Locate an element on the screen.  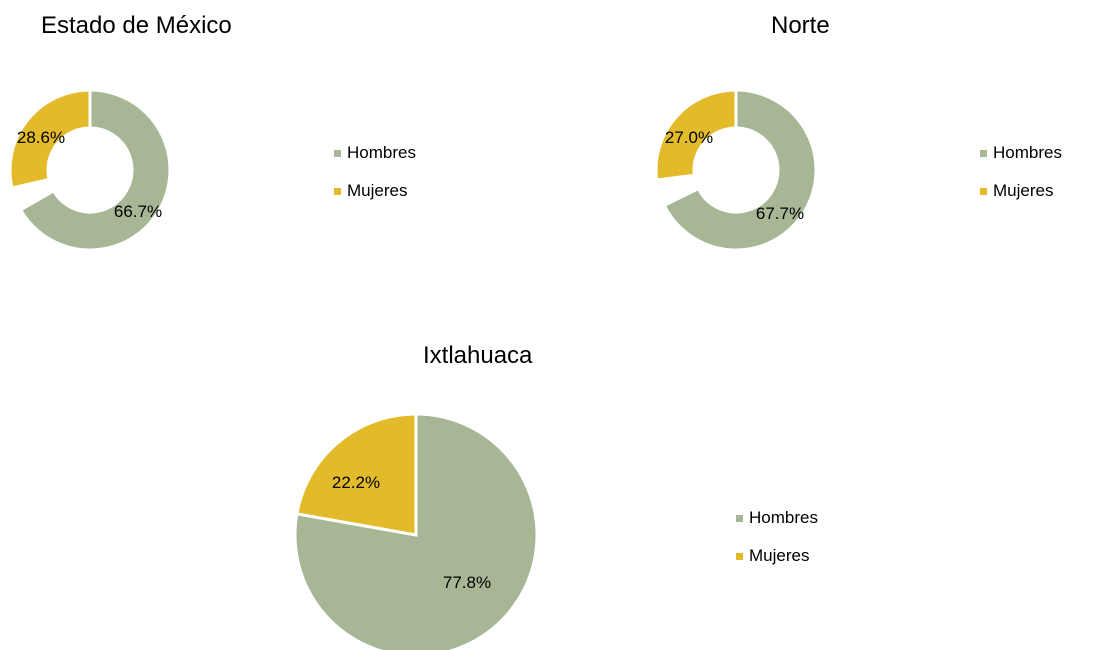
data-label-mujeres: 22.2% is located at coordinates (356, 482).